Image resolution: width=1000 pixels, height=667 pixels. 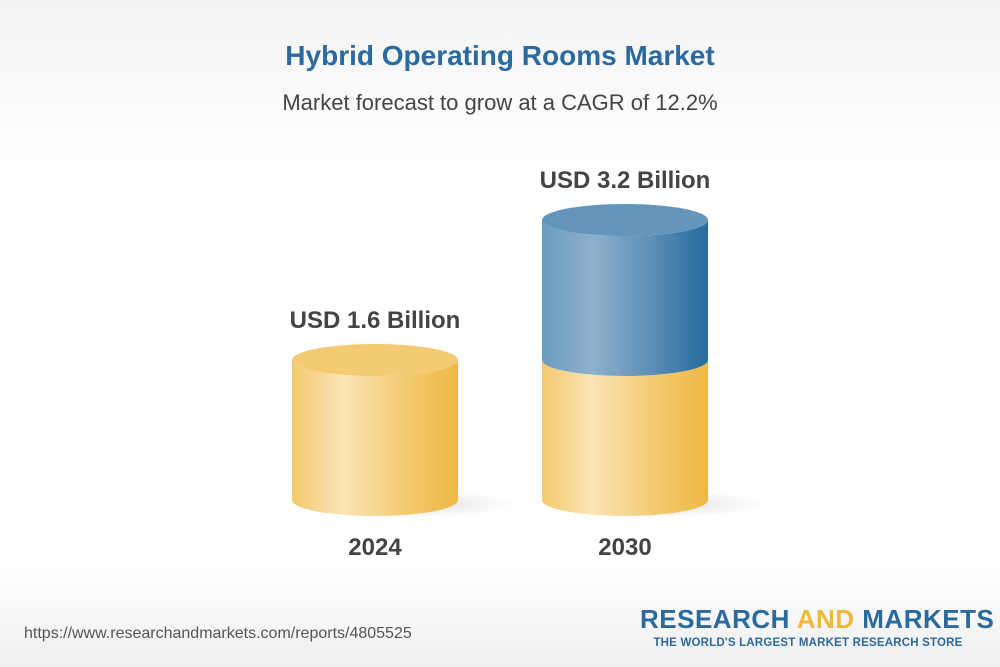 I want to click on cylinder-growth-2030, so click(x=625, y=298).